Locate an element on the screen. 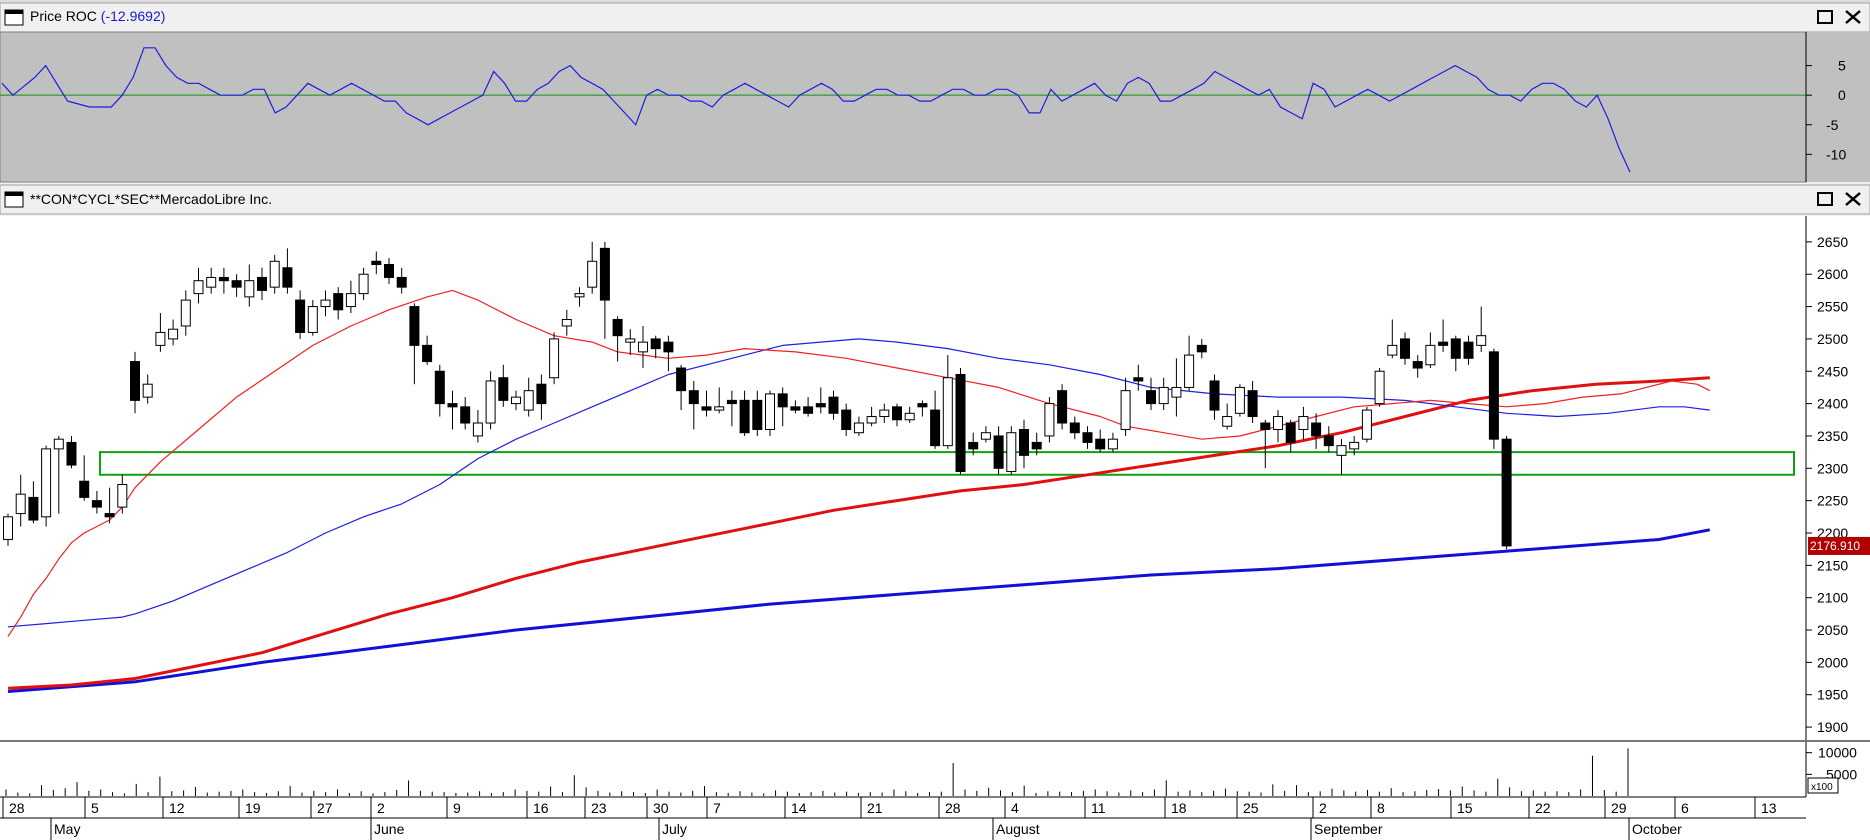 This screenshot has width=1870, height=840. roc-panel-titlebar: Price ROC (-12.9692) is located at coordinates (935, 17).